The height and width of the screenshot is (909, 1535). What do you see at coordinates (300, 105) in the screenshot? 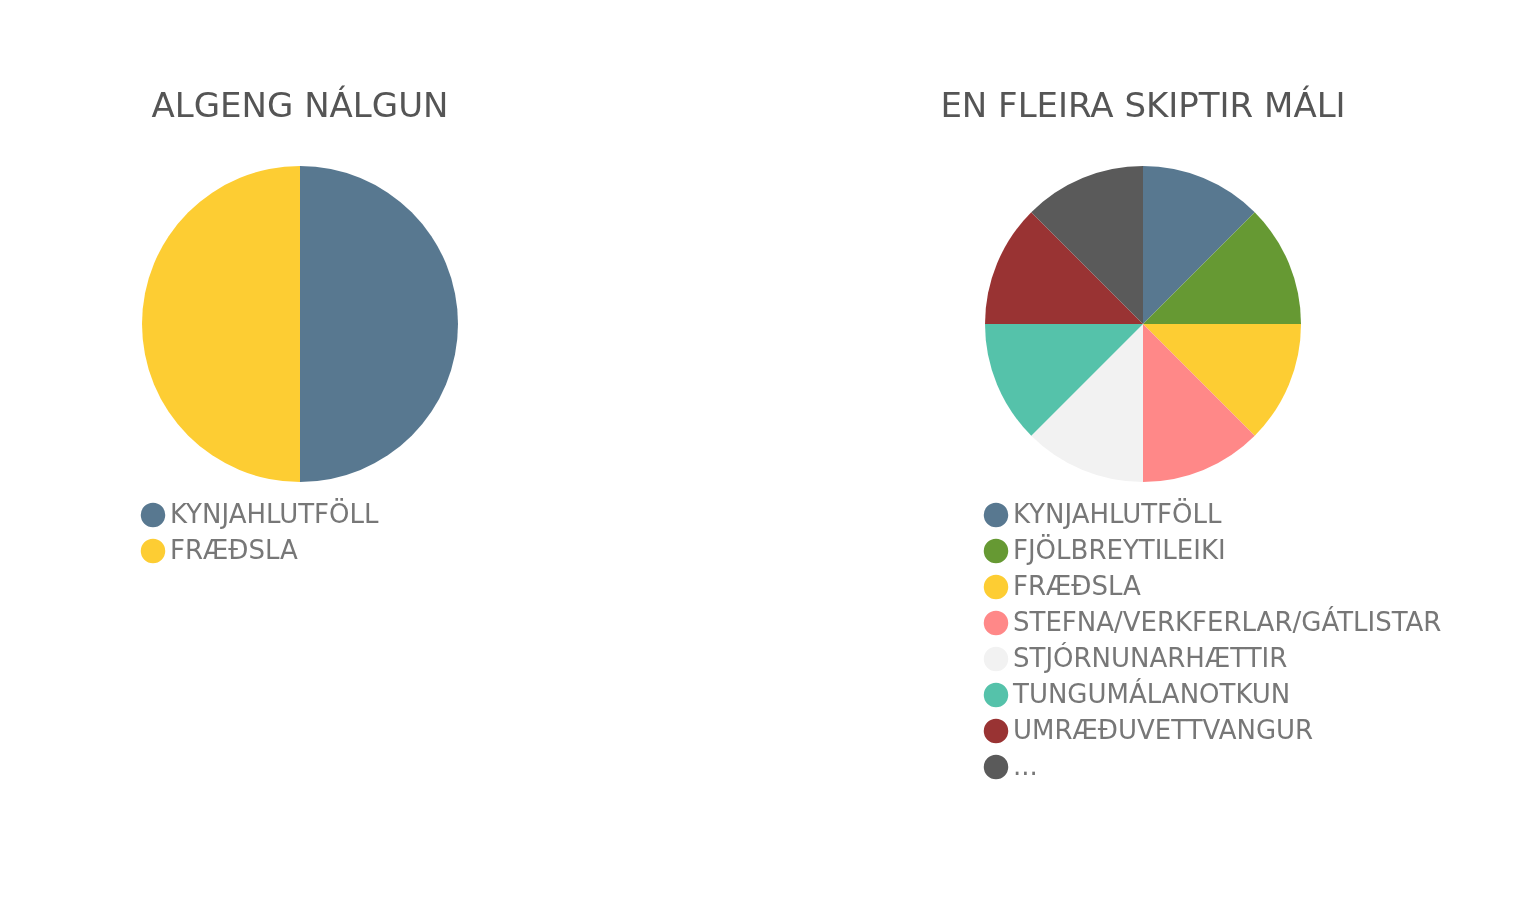
I see `chart-title: ALGENG NÁLGUN` at bounding box center [300, 105].